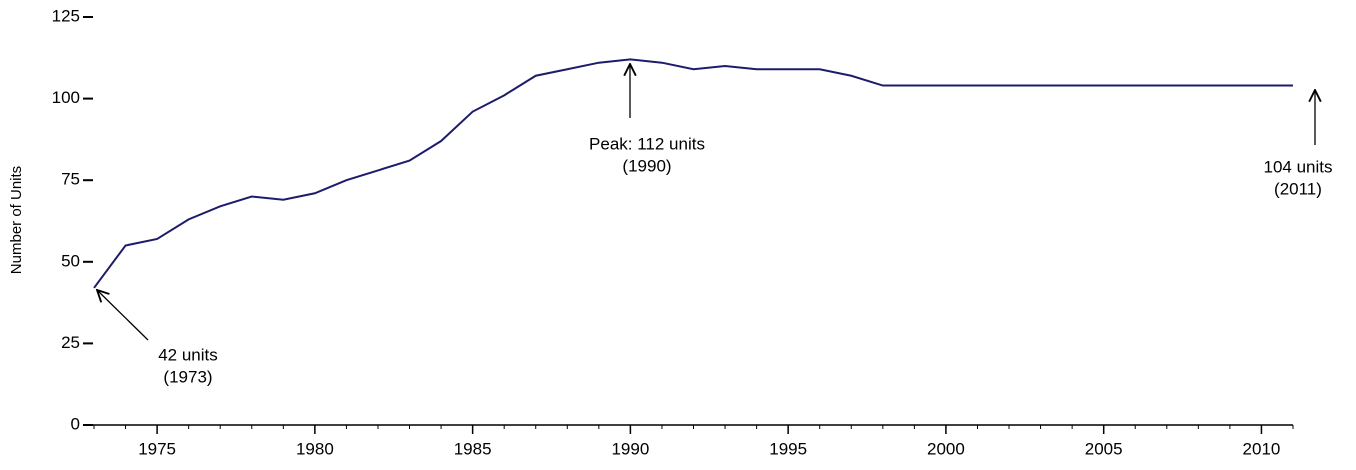 The height and width of the screenshot is (470, 1356). Describe the element at coordinates (1262, 448) in the screenshot. I see `x-tick-label: 2010` at that location.